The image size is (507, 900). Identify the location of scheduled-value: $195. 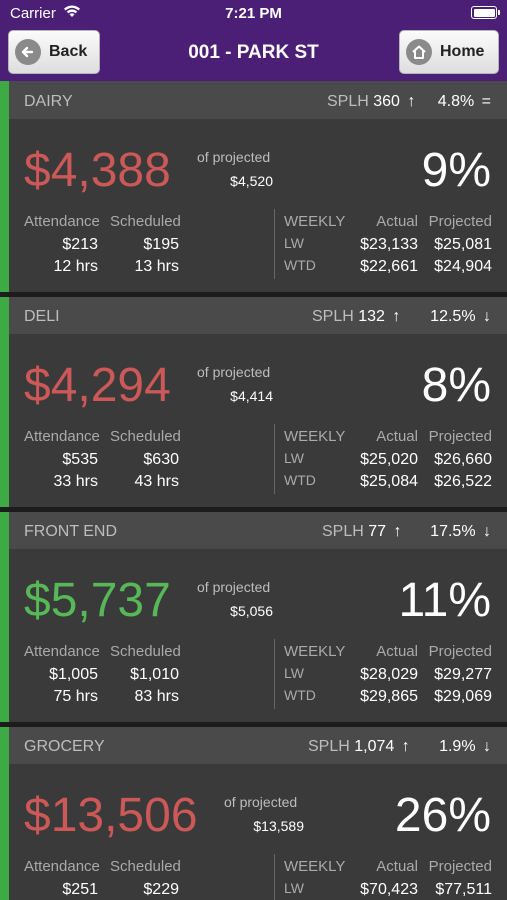
(161, 244).